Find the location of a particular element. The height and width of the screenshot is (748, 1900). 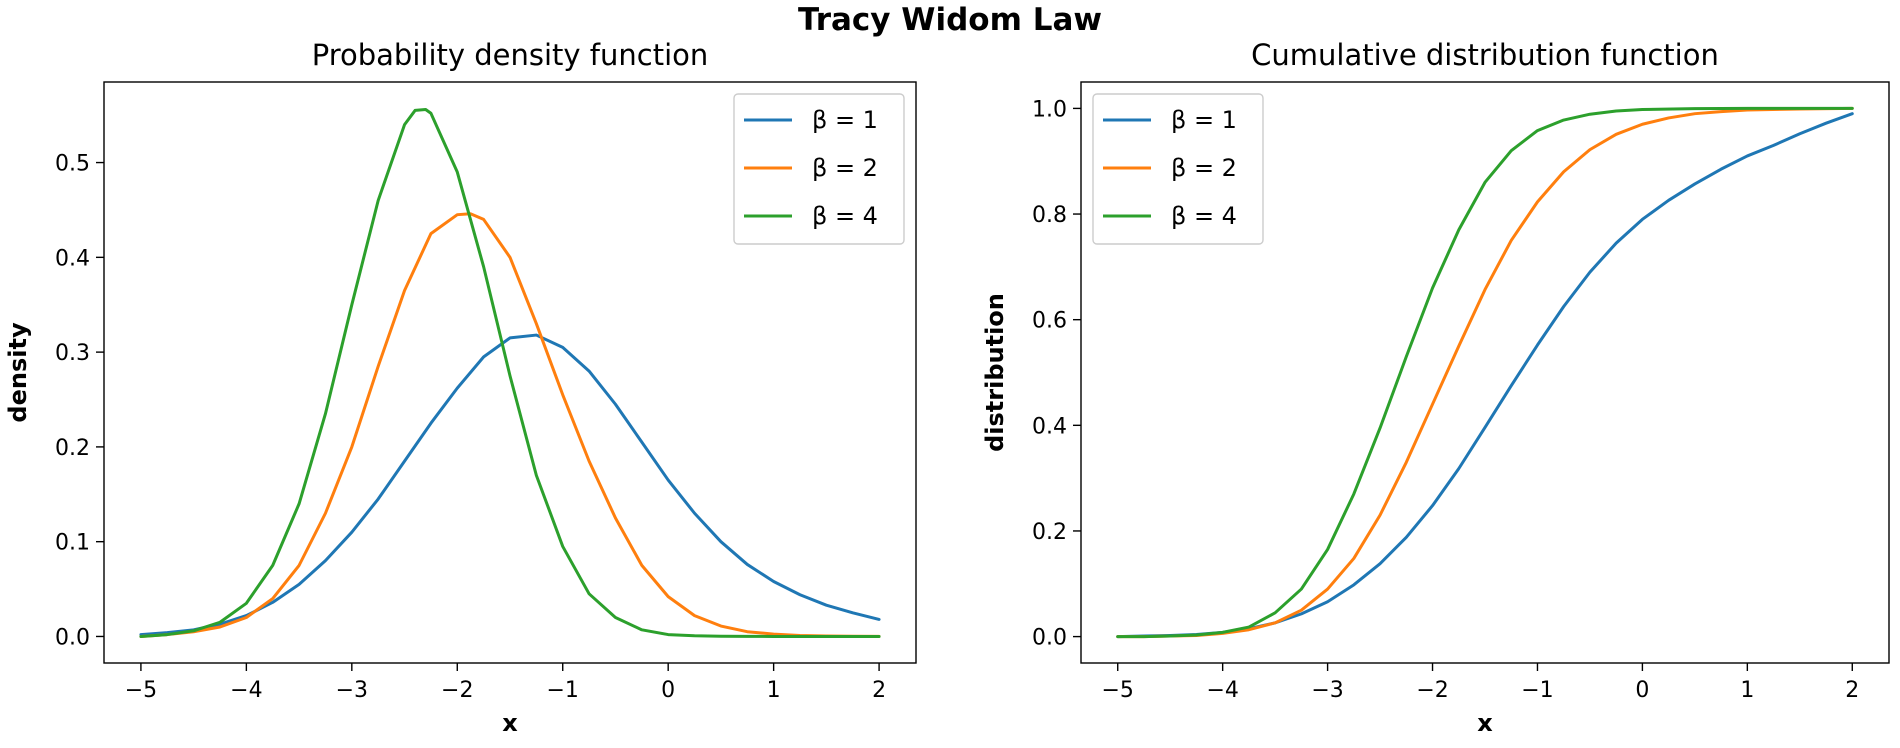

y-axis-label: distribution is located at coordinates (995, 372).